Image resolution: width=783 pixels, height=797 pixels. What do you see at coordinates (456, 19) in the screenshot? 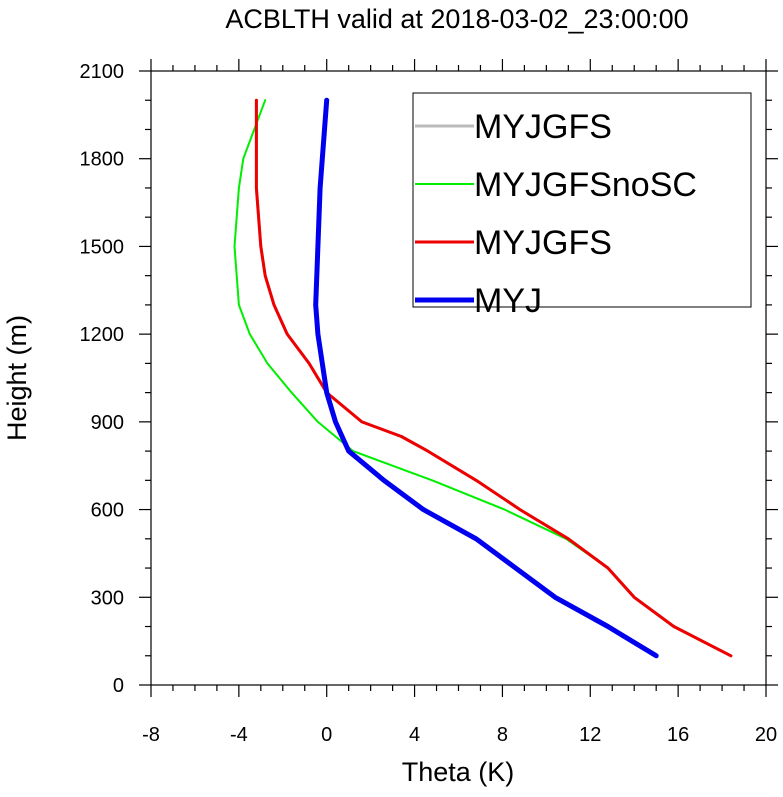
I see `chart-title: ACBLTH valid at 2018-03-02_23:00:00` at bounding box center [456, 19].